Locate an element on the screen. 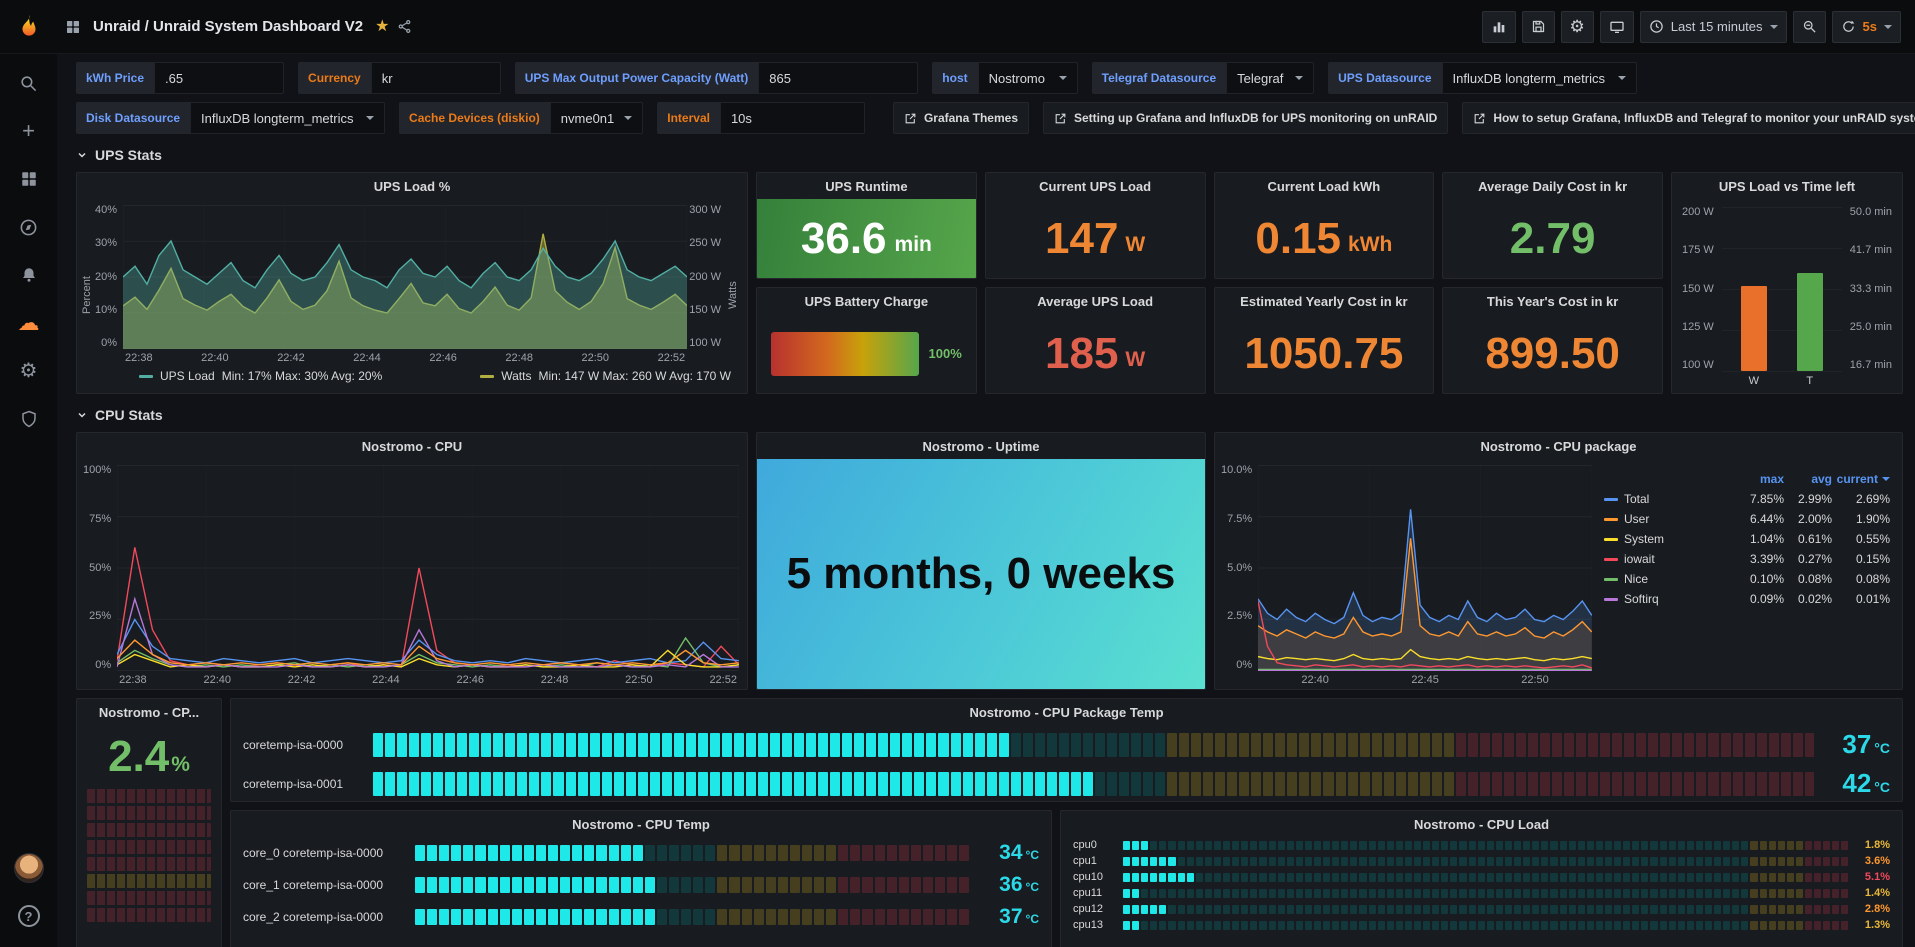 This screenshot has height=947, width=1915. disk-datasource-select: InfluxDB longterm_metrics is located at coordinates (288, 118).